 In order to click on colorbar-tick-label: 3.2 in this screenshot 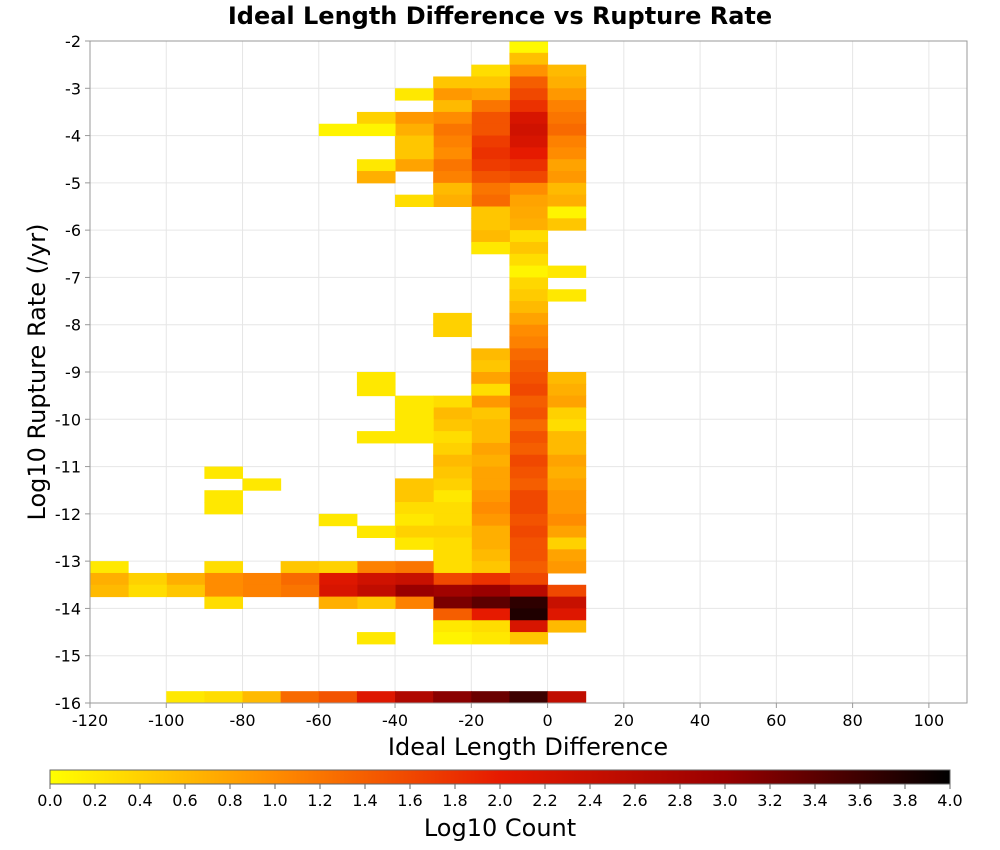, I will do `click(769, 800)`.